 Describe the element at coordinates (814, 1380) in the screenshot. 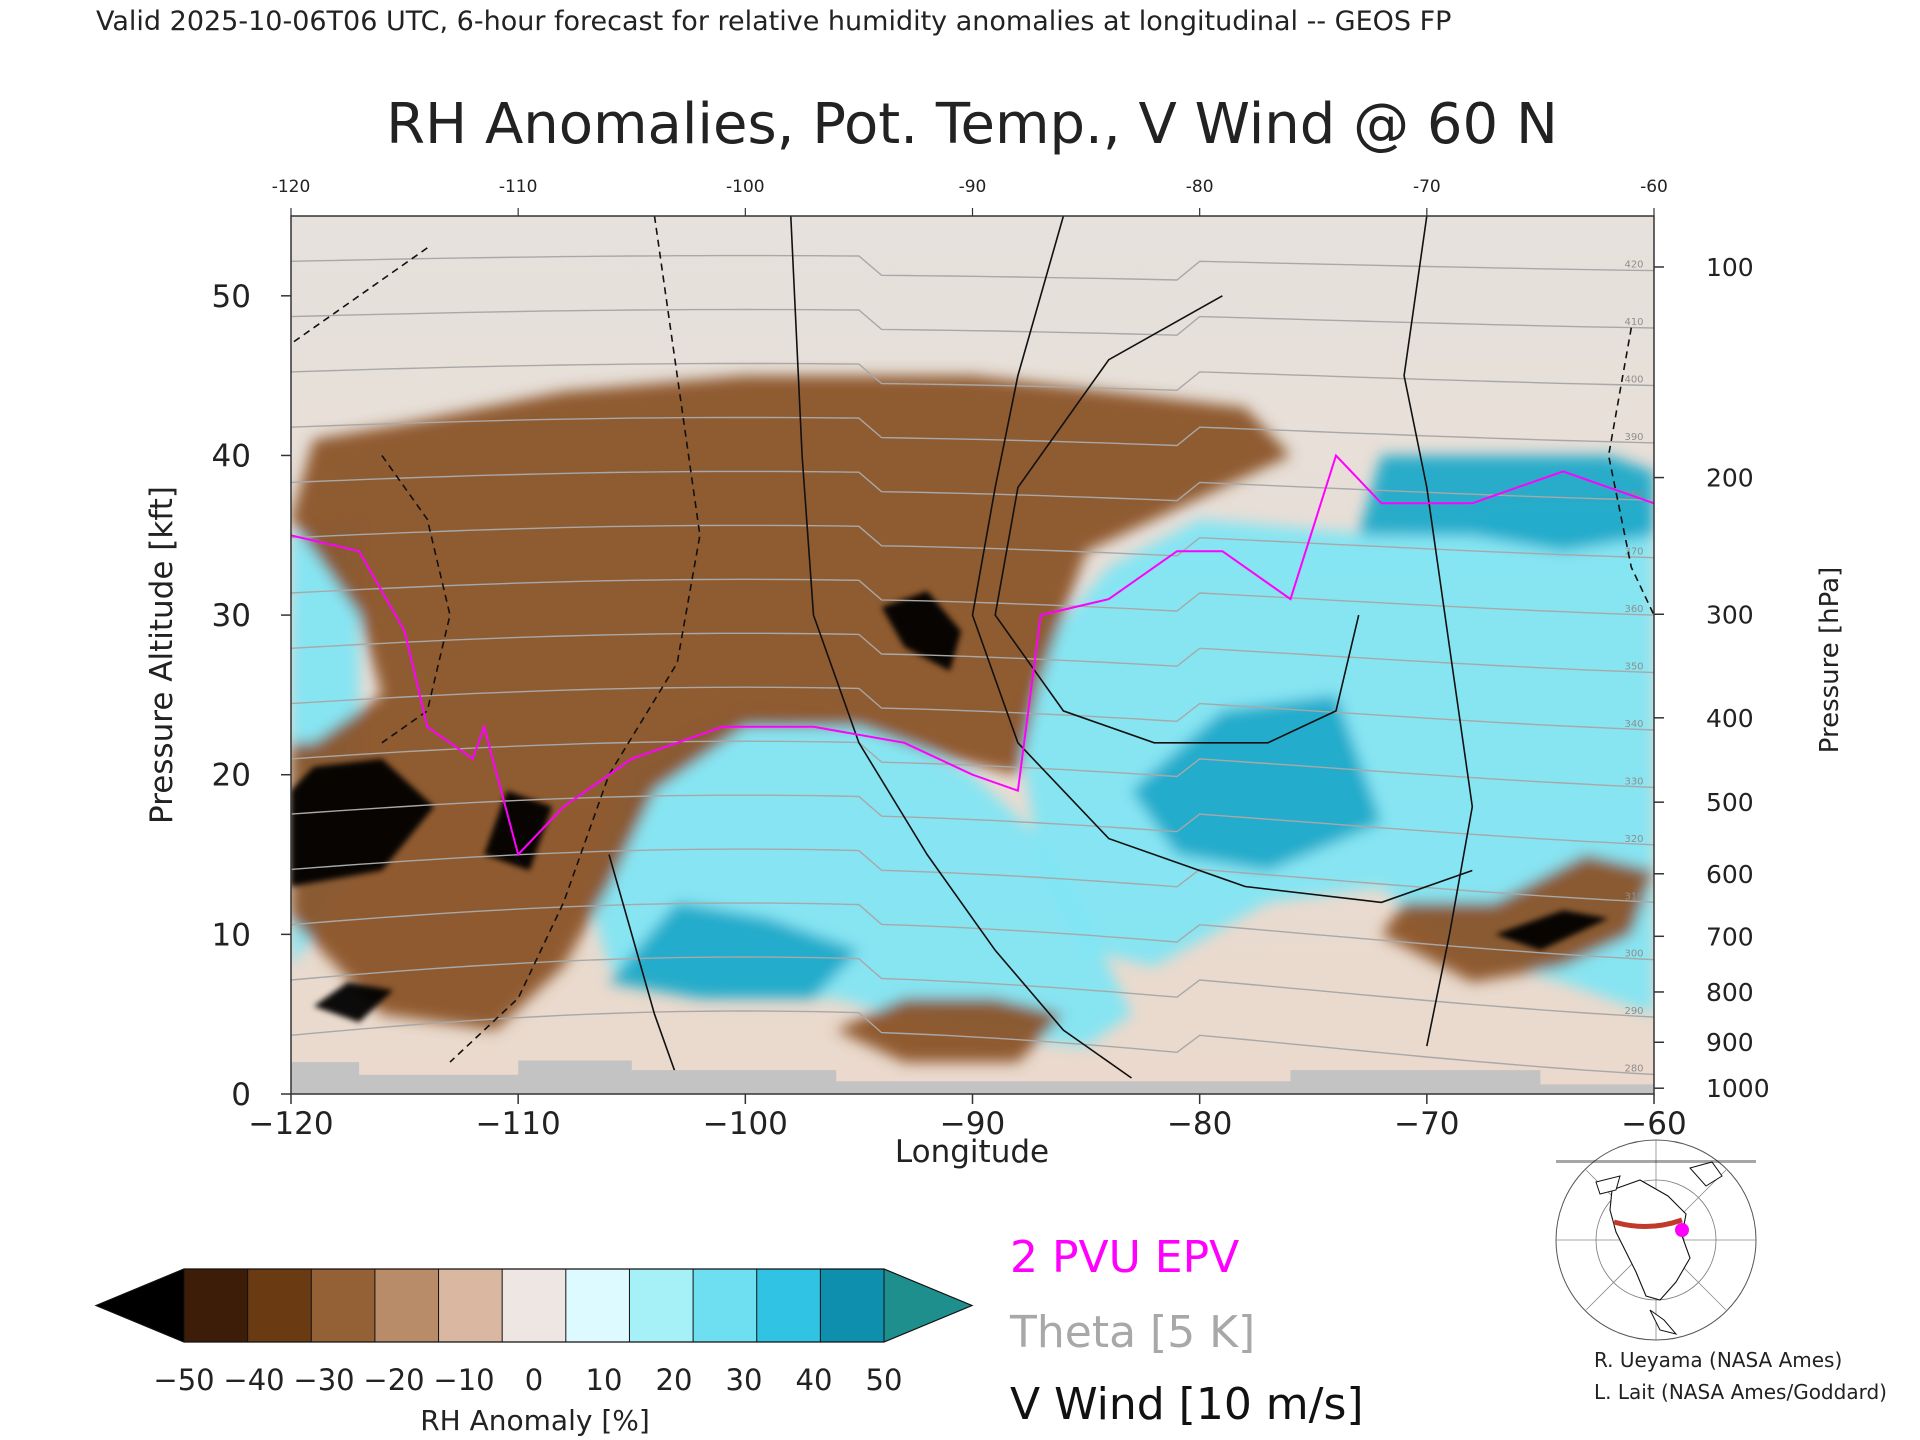

I see `colorbar-tick-label: 40` at that location.